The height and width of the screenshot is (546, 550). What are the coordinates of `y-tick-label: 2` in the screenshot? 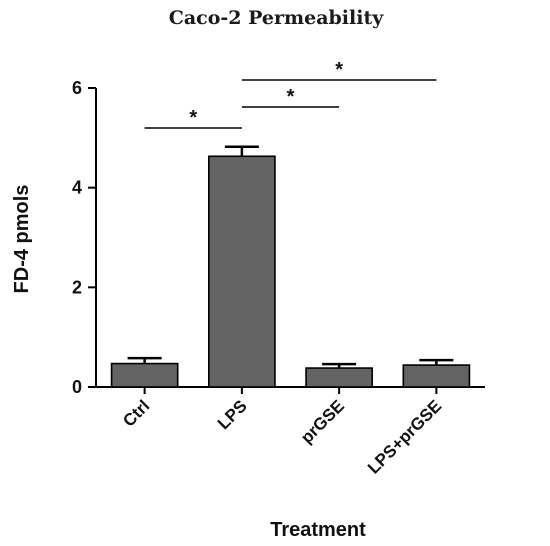 It's located at (77, 287).